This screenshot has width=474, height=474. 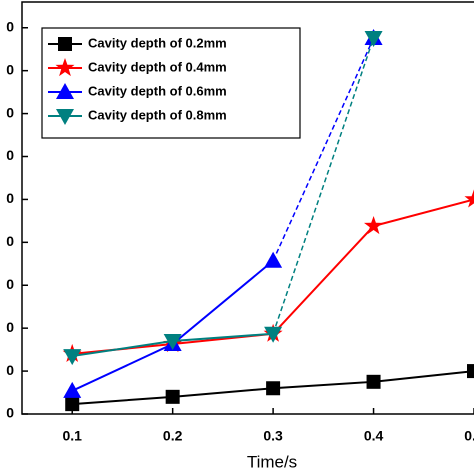 What do you see at coordinates (157, 42) in the screenshot?
I see `legend-label: Cavity depth of 0.2mm` at bounding box center [157, 42].